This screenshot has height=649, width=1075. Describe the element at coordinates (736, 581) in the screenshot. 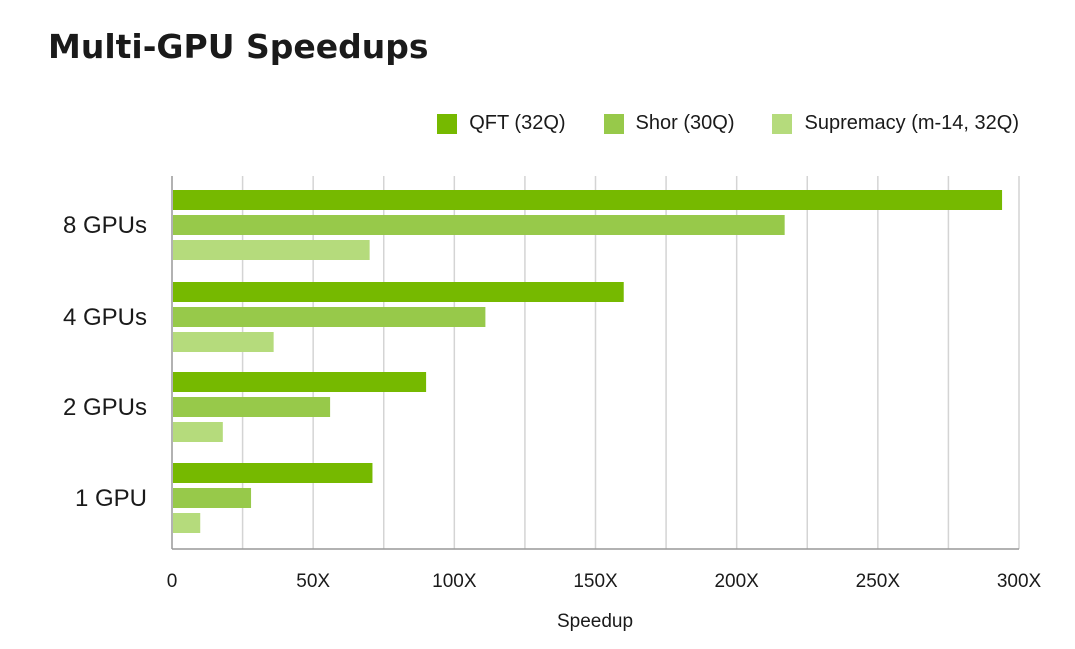

I see `x-tick-label: 200X` at that location.